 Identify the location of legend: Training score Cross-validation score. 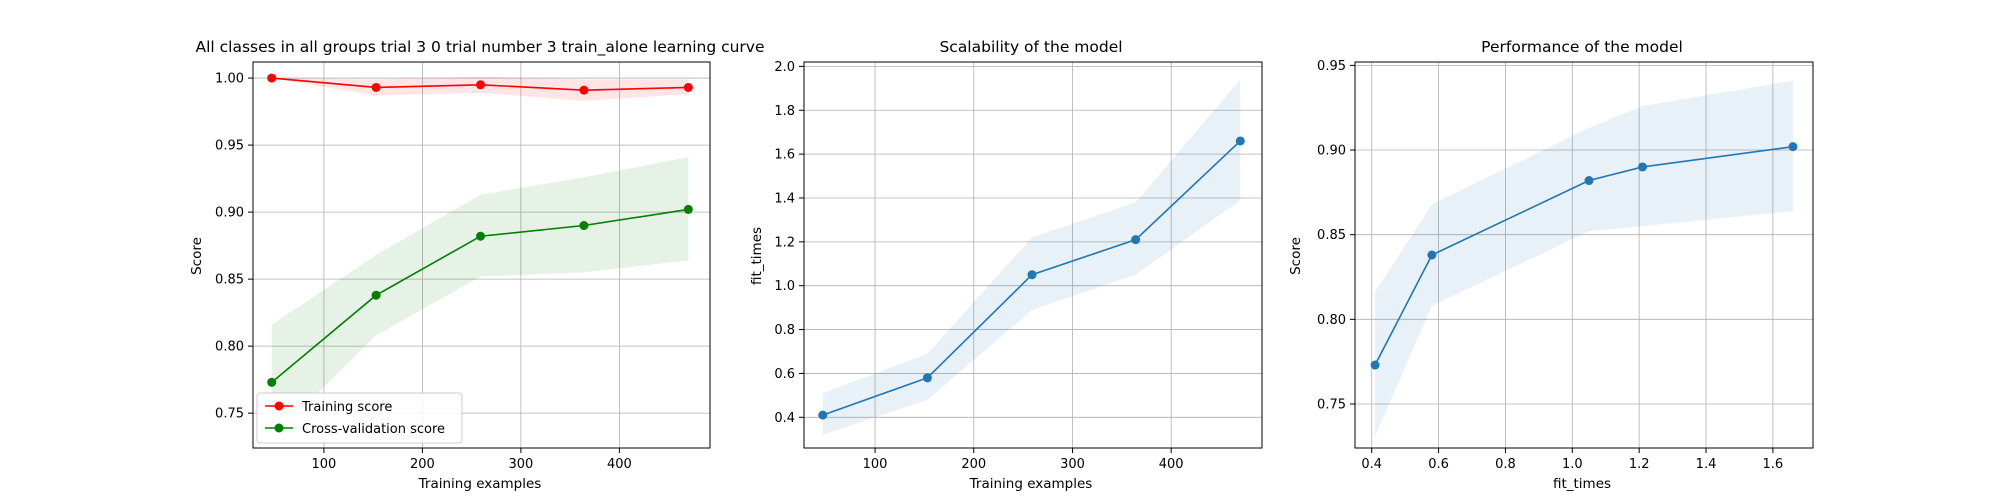
(359, 418).